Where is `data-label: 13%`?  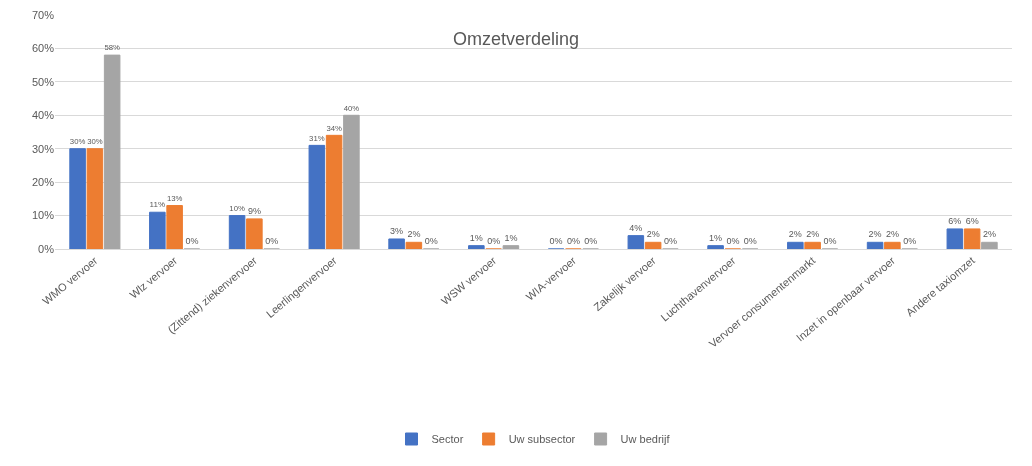 data-label: 13% is located at coordinates (174, 198).